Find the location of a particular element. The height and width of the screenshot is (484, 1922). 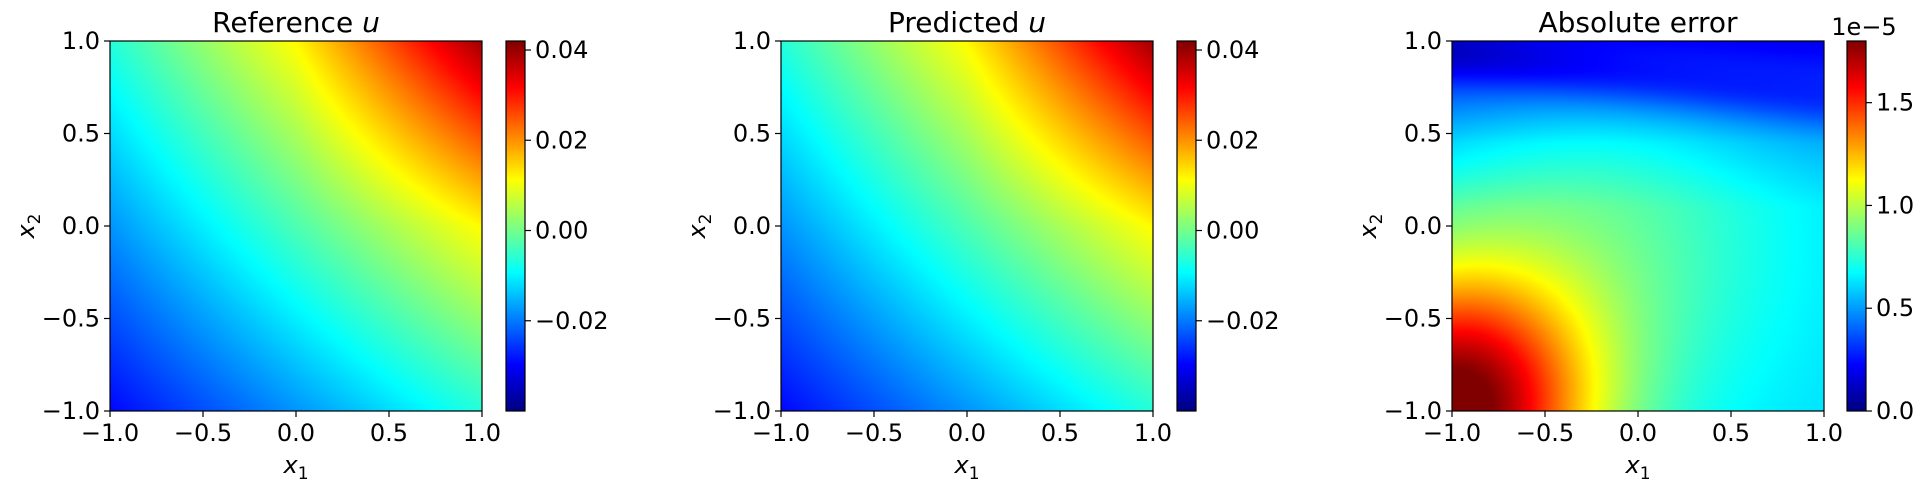

colorbar-tick-label: 1.0 is located at coordinates (1895, 205).